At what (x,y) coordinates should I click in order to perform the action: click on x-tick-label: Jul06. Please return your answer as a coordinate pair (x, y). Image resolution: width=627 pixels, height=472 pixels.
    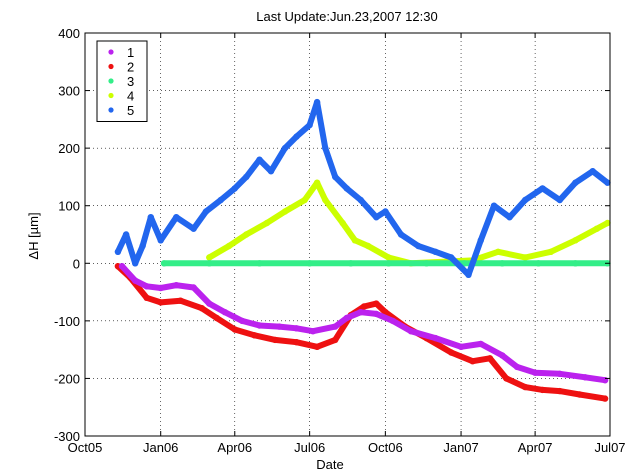
    Looking at the image, I should click on (309, 447).